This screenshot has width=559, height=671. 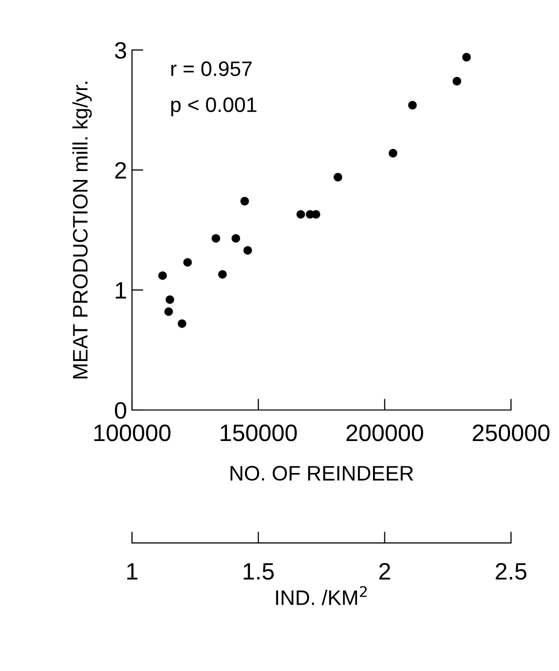 What do you see at coordinates (121, 290) in the screenshot?
I see `y-tick-label: 1` at bounding box center [121, 290].